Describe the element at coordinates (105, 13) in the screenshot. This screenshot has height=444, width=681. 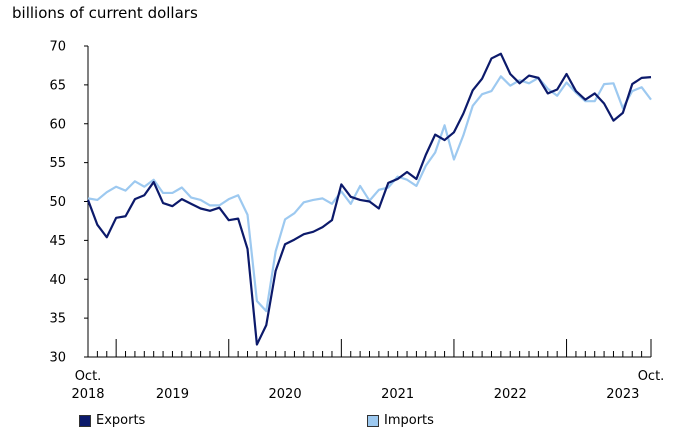
I see `y-axis-unit-label: billions of current dollars` at that location.